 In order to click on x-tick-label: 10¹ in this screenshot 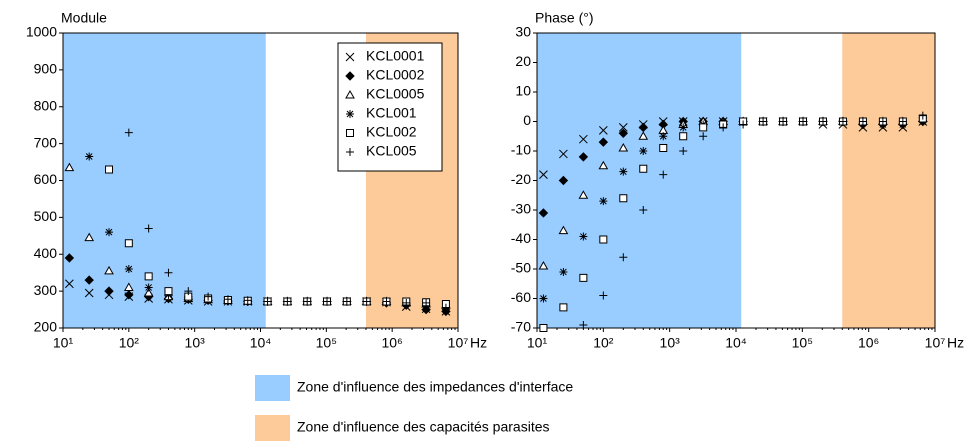, I will do `click(63, 343)`.